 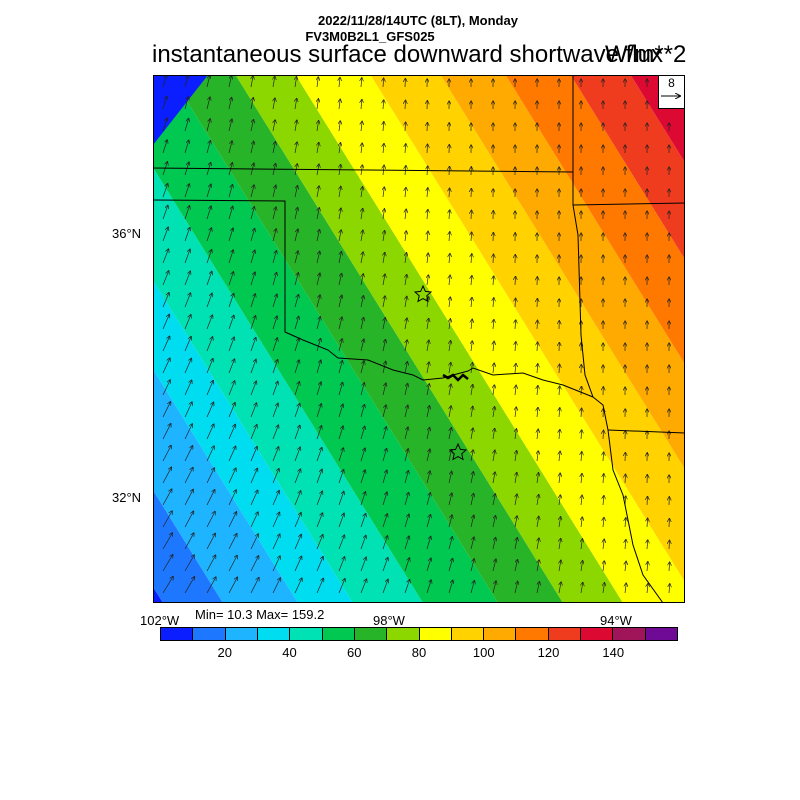 What do you see at coordinates (646, 54) in the screenshot?
I see `plot-units: W/m**2` at bounding box center [646, 54].